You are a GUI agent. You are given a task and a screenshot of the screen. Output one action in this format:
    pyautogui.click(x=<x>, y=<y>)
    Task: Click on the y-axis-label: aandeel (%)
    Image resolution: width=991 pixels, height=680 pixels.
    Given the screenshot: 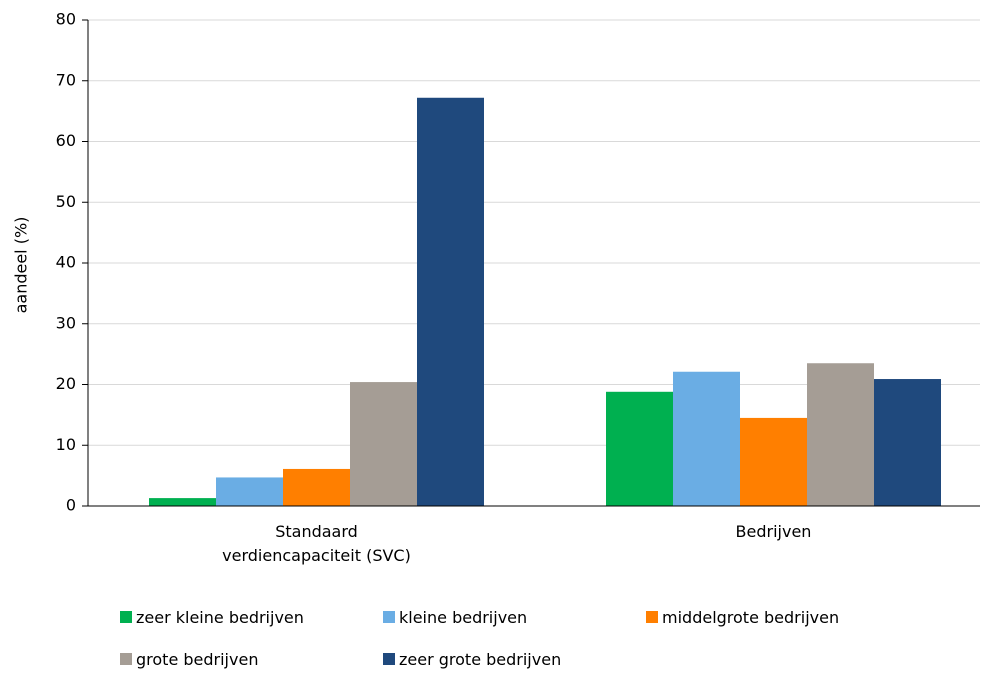 What is the action you would take?
    pyautogui.click(x=21, y=265)
    